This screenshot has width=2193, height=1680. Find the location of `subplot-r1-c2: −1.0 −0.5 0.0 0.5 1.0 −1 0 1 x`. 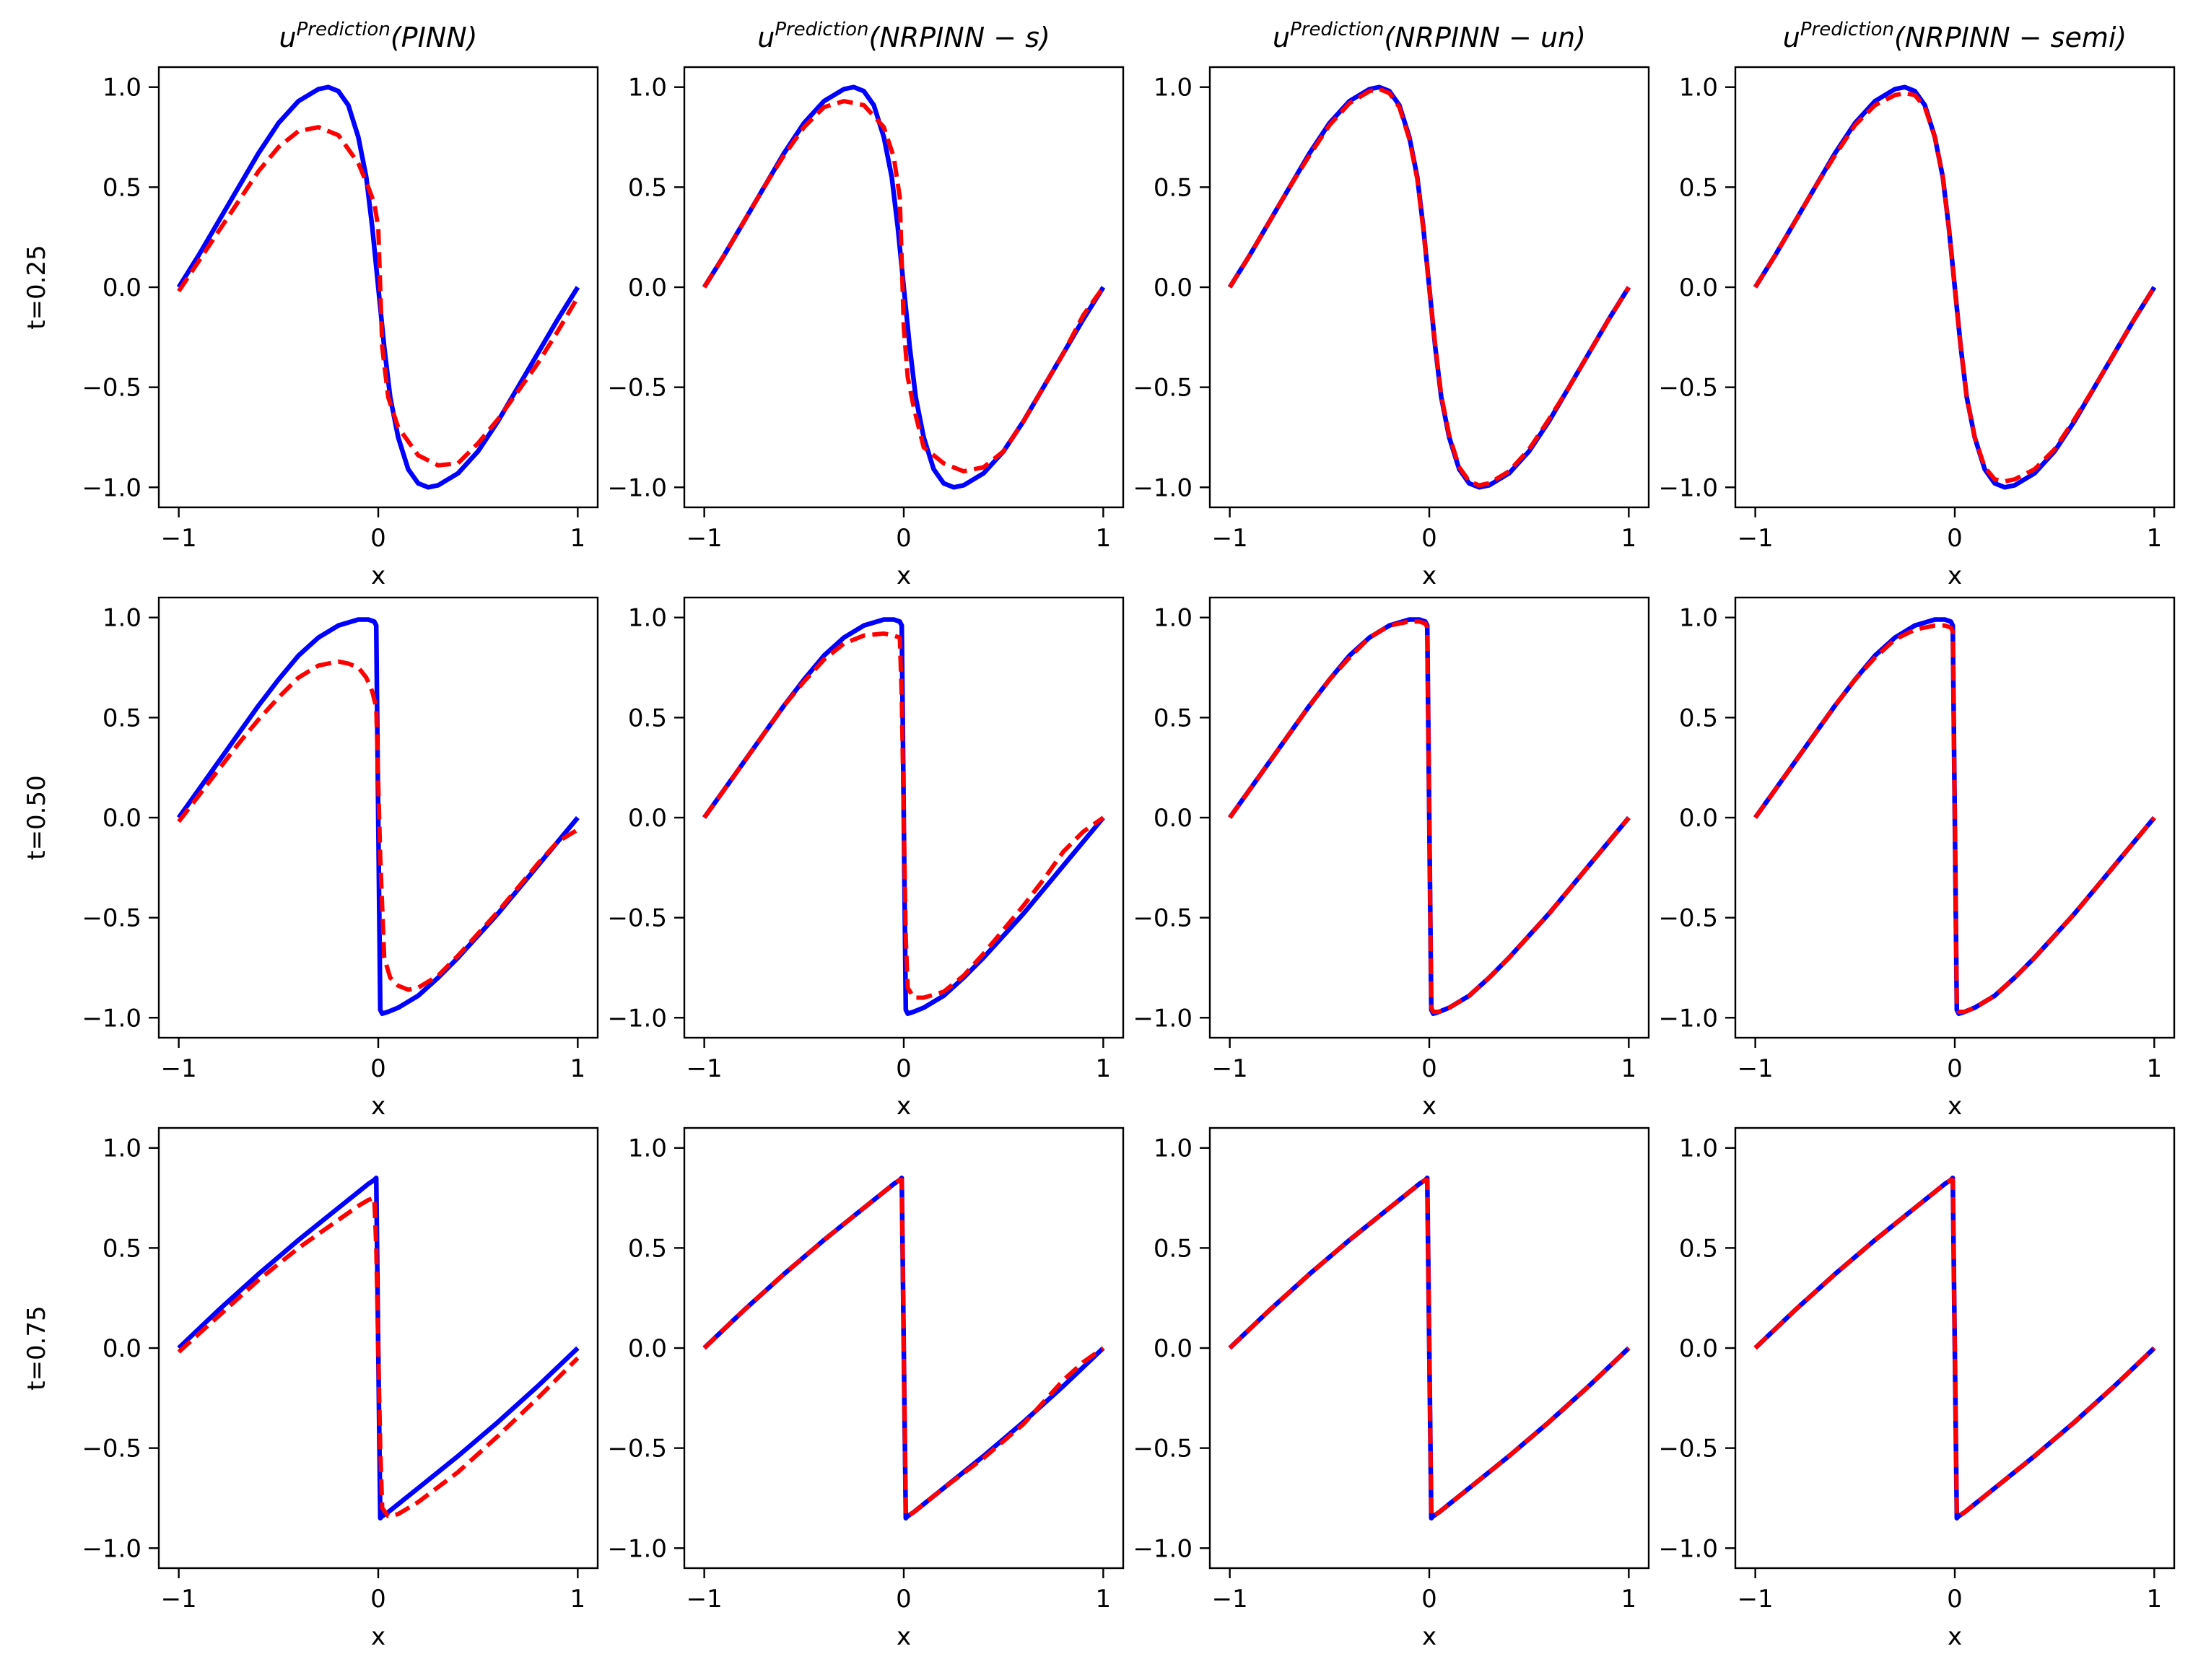

subplot-r1-c2: −1.0 −0.5 0.0 0.5 1.0 −1 0 1 x is located at coordinates (1391, 858).